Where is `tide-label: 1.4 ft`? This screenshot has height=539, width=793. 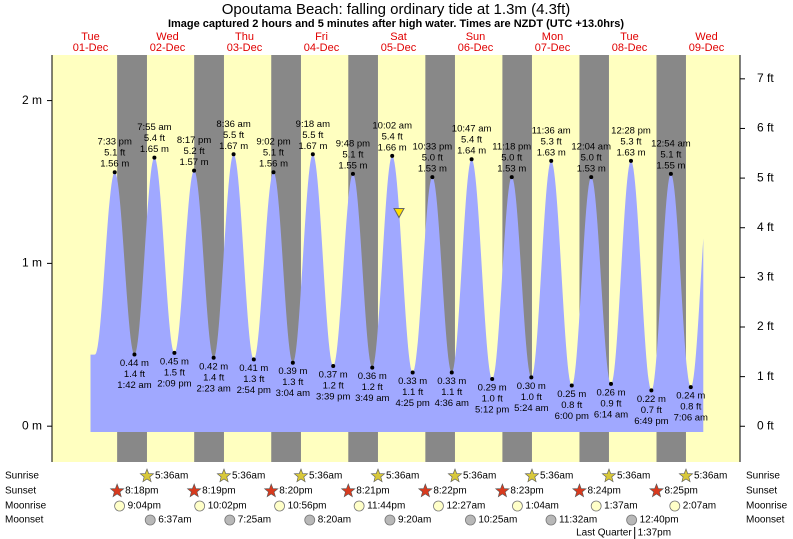 tide-label: 1.4 ft is located at coordinates (134, 374).